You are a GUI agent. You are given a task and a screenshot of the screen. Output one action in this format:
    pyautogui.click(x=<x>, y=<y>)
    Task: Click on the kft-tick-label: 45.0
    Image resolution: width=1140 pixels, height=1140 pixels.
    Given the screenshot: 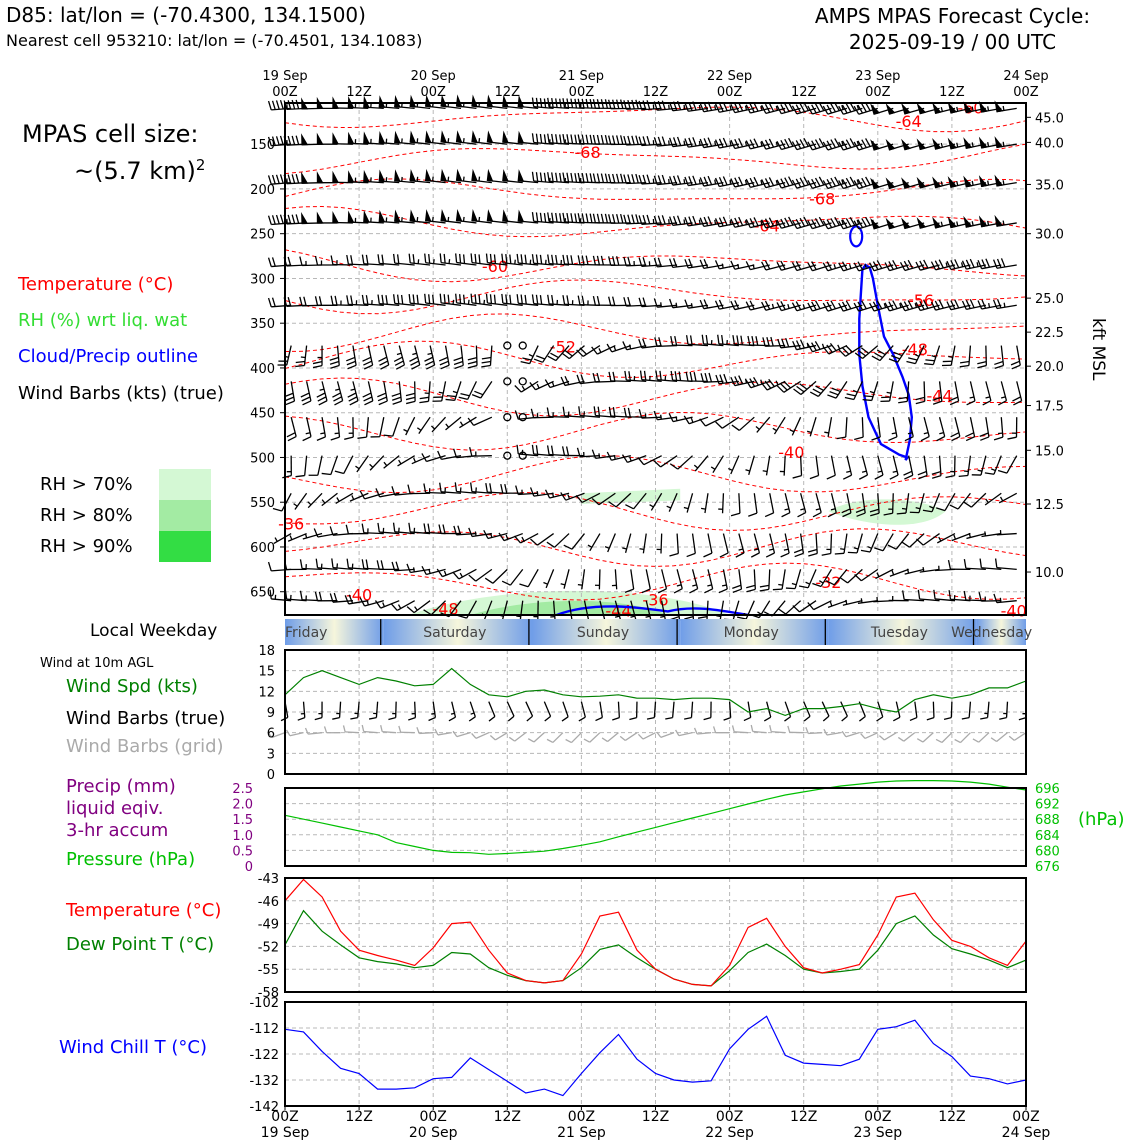 What is the action you would take?
    pyautogui.click(x=1049, y=118)
    